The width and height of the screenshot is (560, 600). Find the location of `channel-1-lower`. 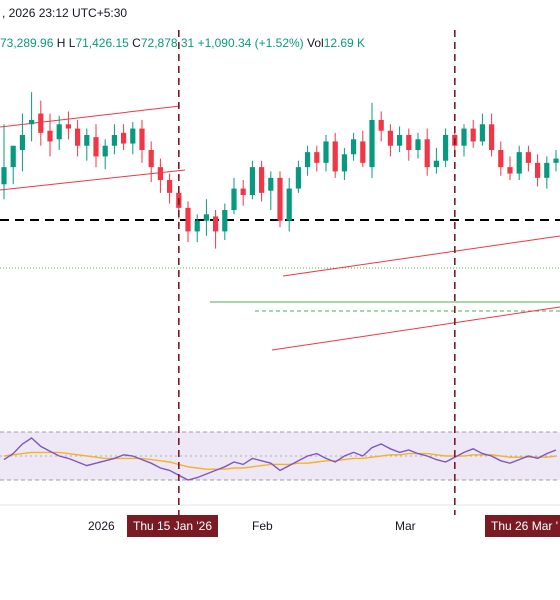

channel-1-lower is located at coordinates (93, 180).